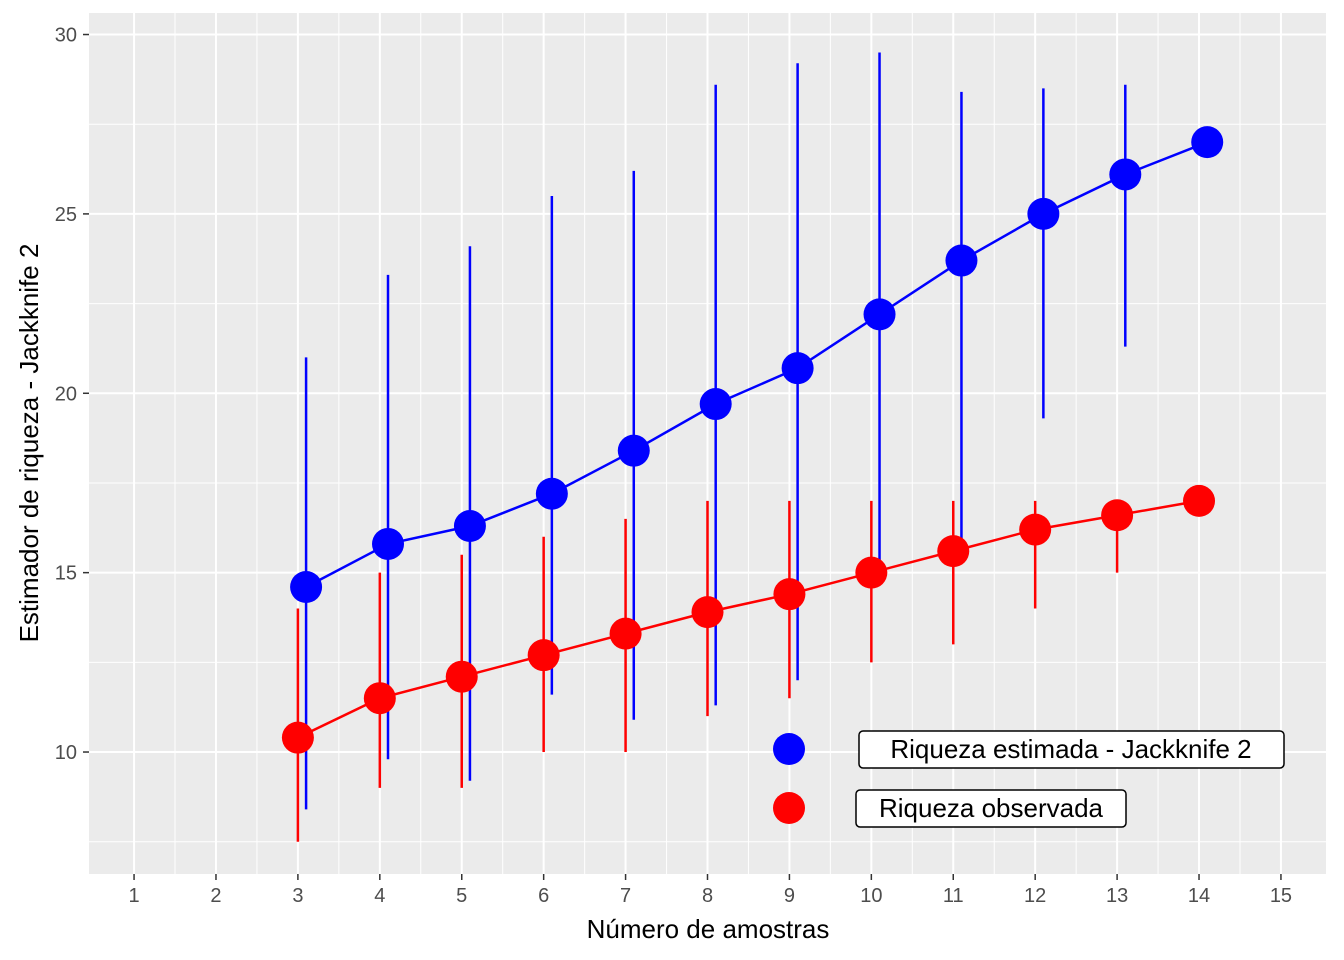  Describe the element at coordinates (543, 896) in the screenshot. I see `x-tick-label: 6` at that location.